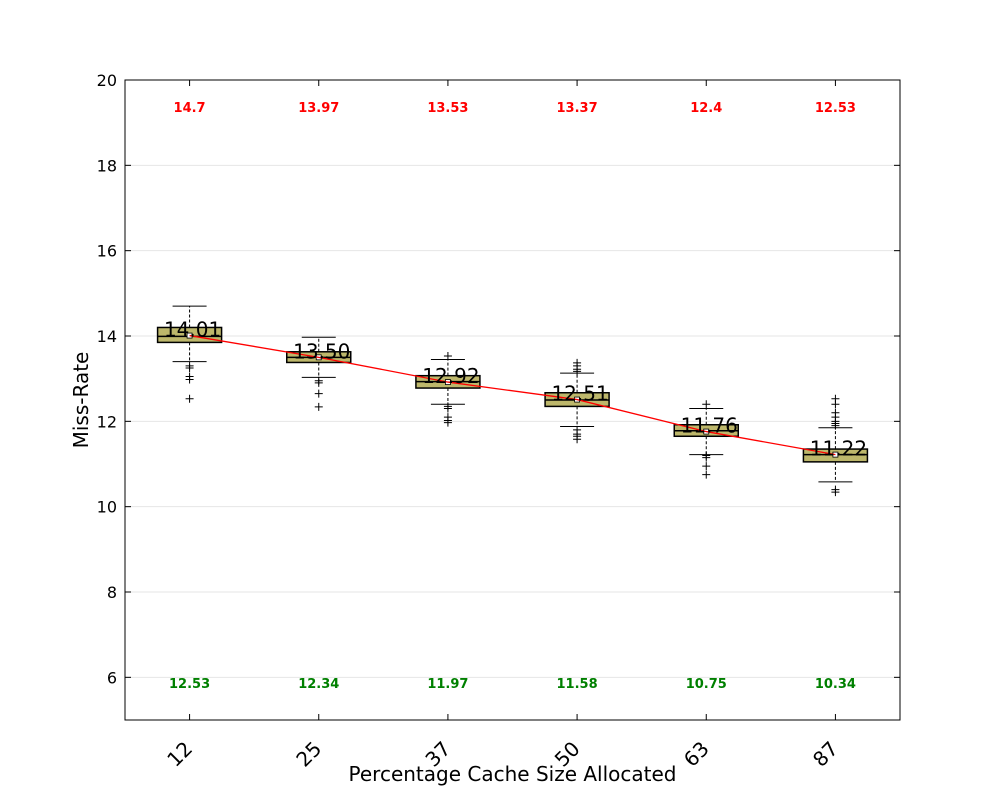 This screenshot has width=1000, height=800. What do you see at coordinates (308, 754) in the screenshot?
I see `x-tick-label: 25` at bounding box center [308, 754].